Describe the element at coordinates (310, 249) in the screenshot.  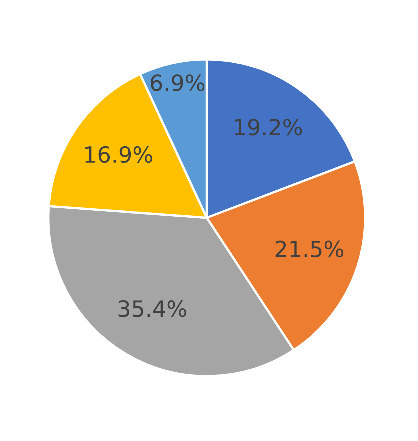
I see `data-label: 21.5%` at that location.